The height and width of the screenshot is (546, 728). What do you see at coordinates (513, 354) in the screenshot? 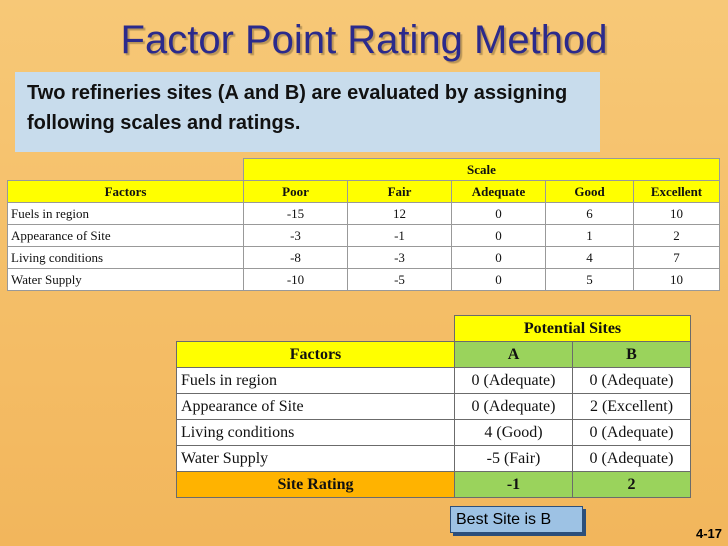
I see `sites-header-a: A` at bounding box center [513, 354].